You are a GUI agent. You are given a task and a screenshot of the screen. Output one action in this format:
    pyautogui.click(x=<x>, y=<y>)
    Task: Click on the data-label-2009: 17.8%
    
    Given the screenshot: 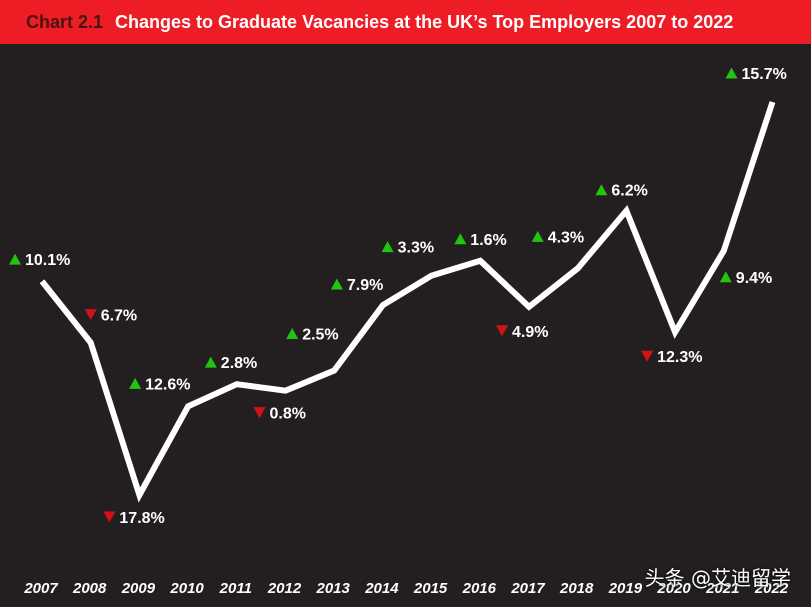 What is the action you would take?
    pyautogui.click(x=134, y=518)
    